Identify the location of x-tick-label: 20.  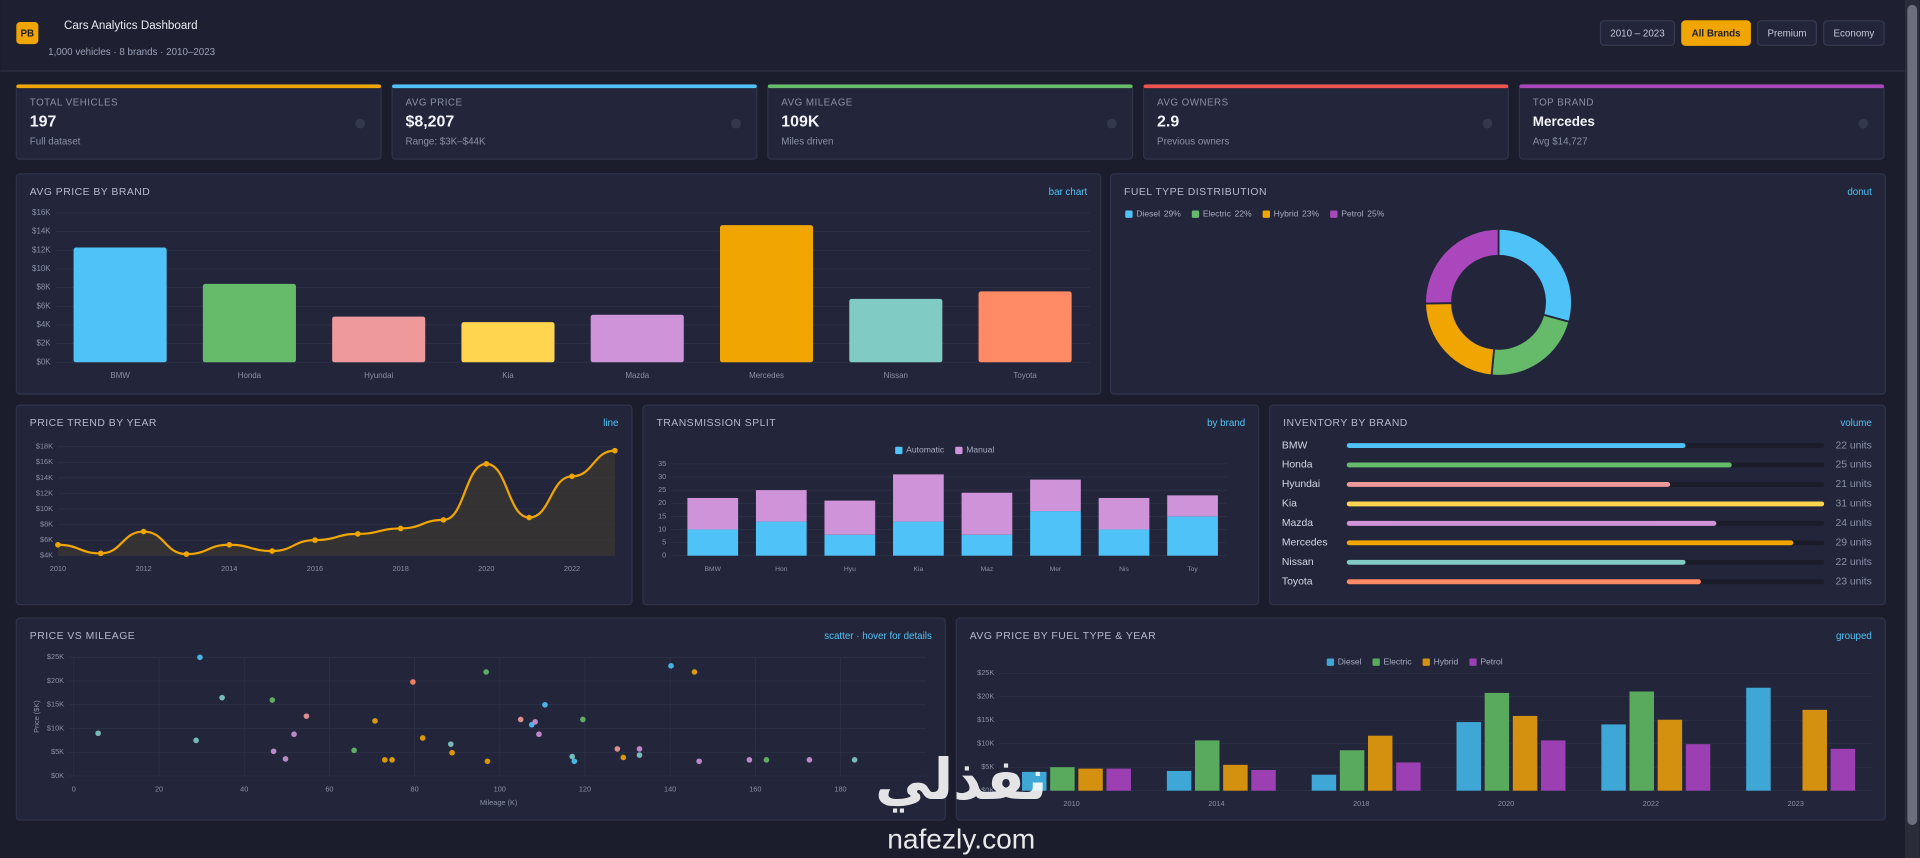
(159, 788).